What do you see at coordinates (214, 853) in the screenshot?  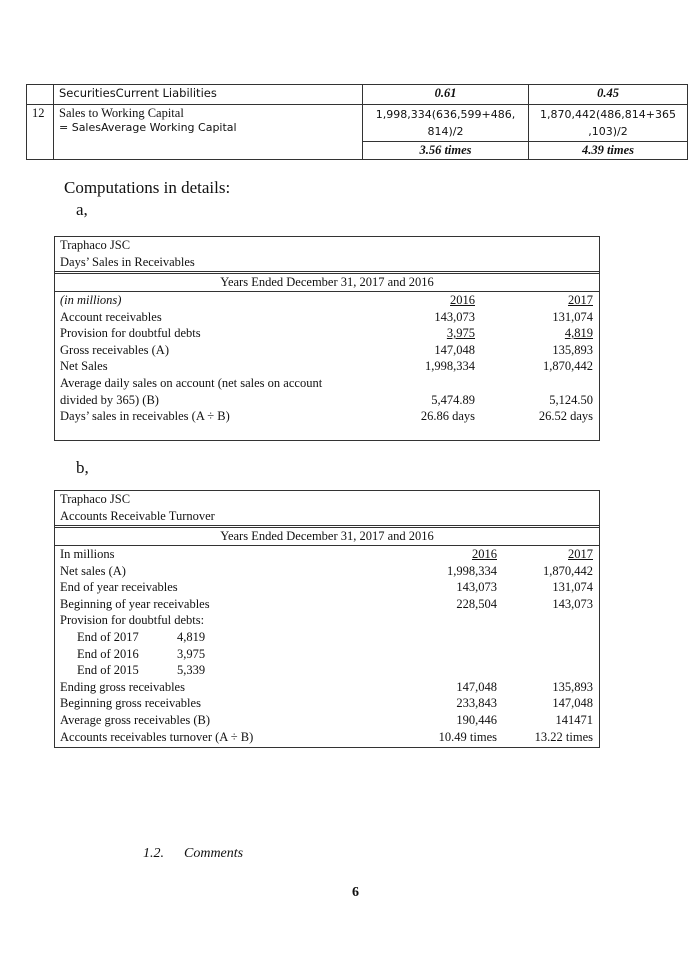 I see `heading-title: Comments` at bounding box center [214, 853].